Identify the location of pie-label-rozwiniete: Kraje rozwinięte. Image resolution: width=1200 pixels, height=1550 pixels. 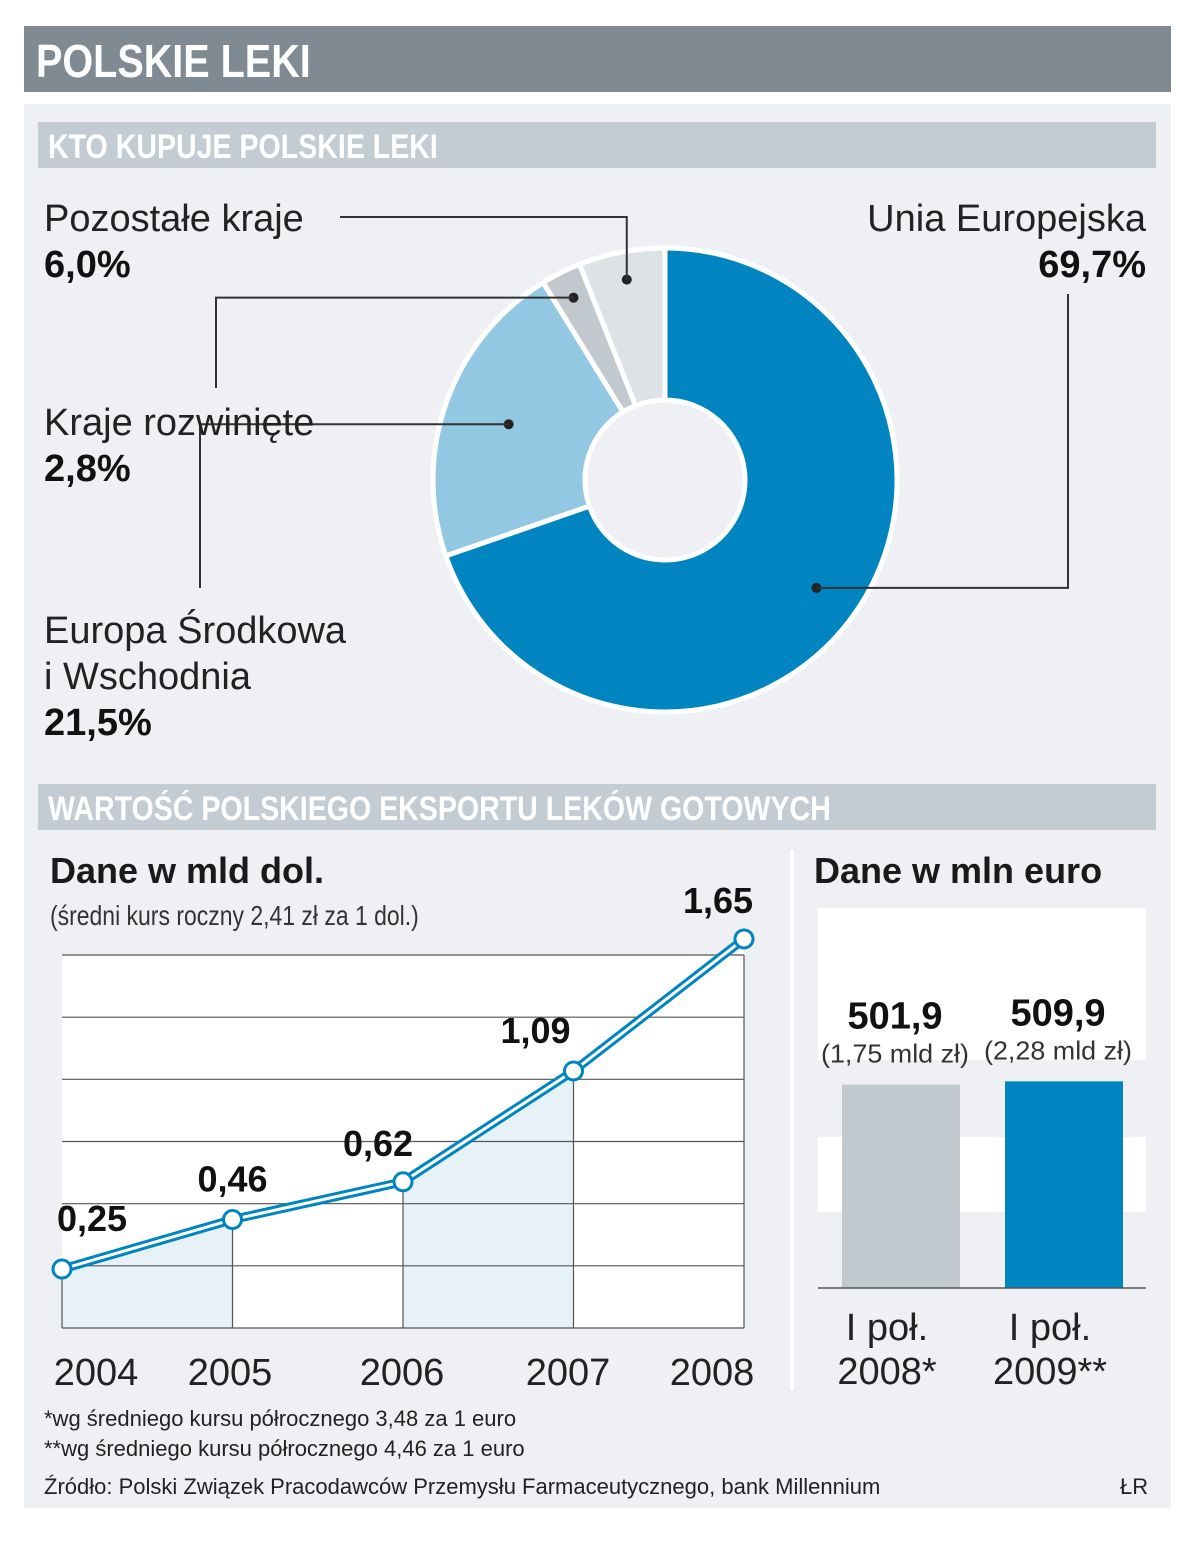
(179, 423).